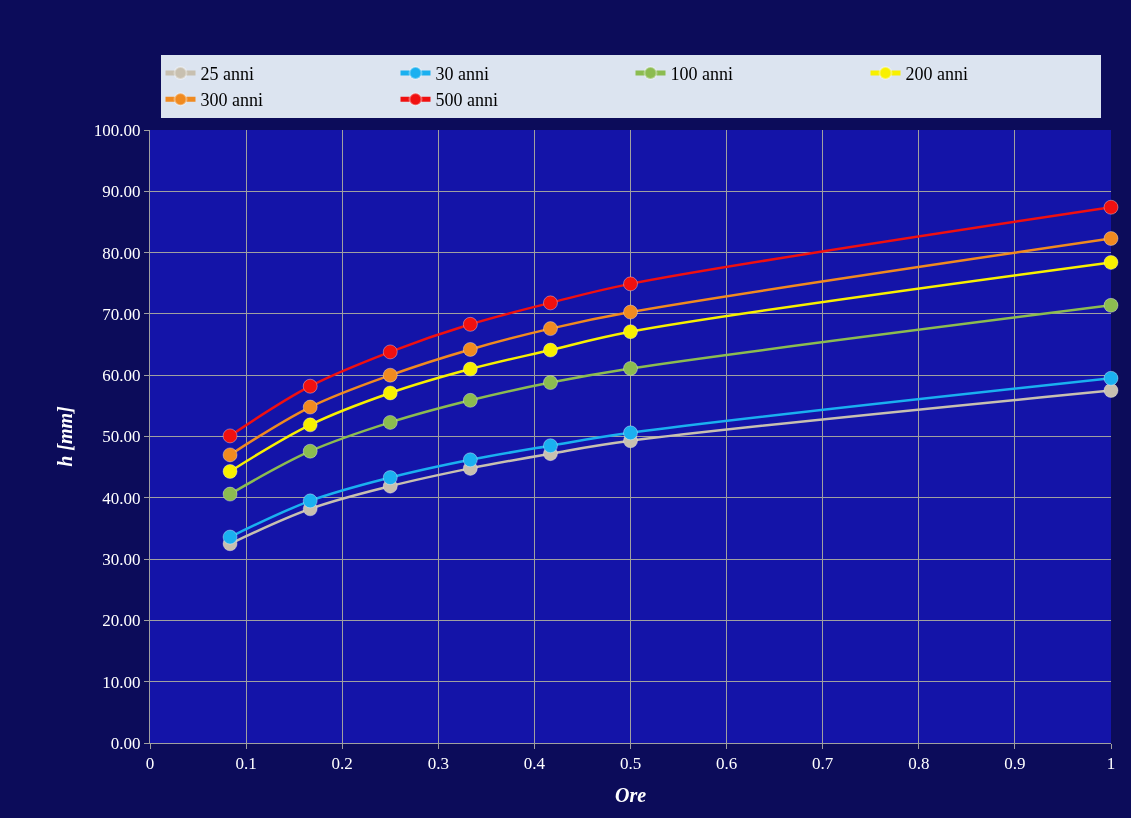  What do you see at coordinates (231, 100) in the screenshot?
I see `legend-label: 300 anni` at bounding box center [231, 100].